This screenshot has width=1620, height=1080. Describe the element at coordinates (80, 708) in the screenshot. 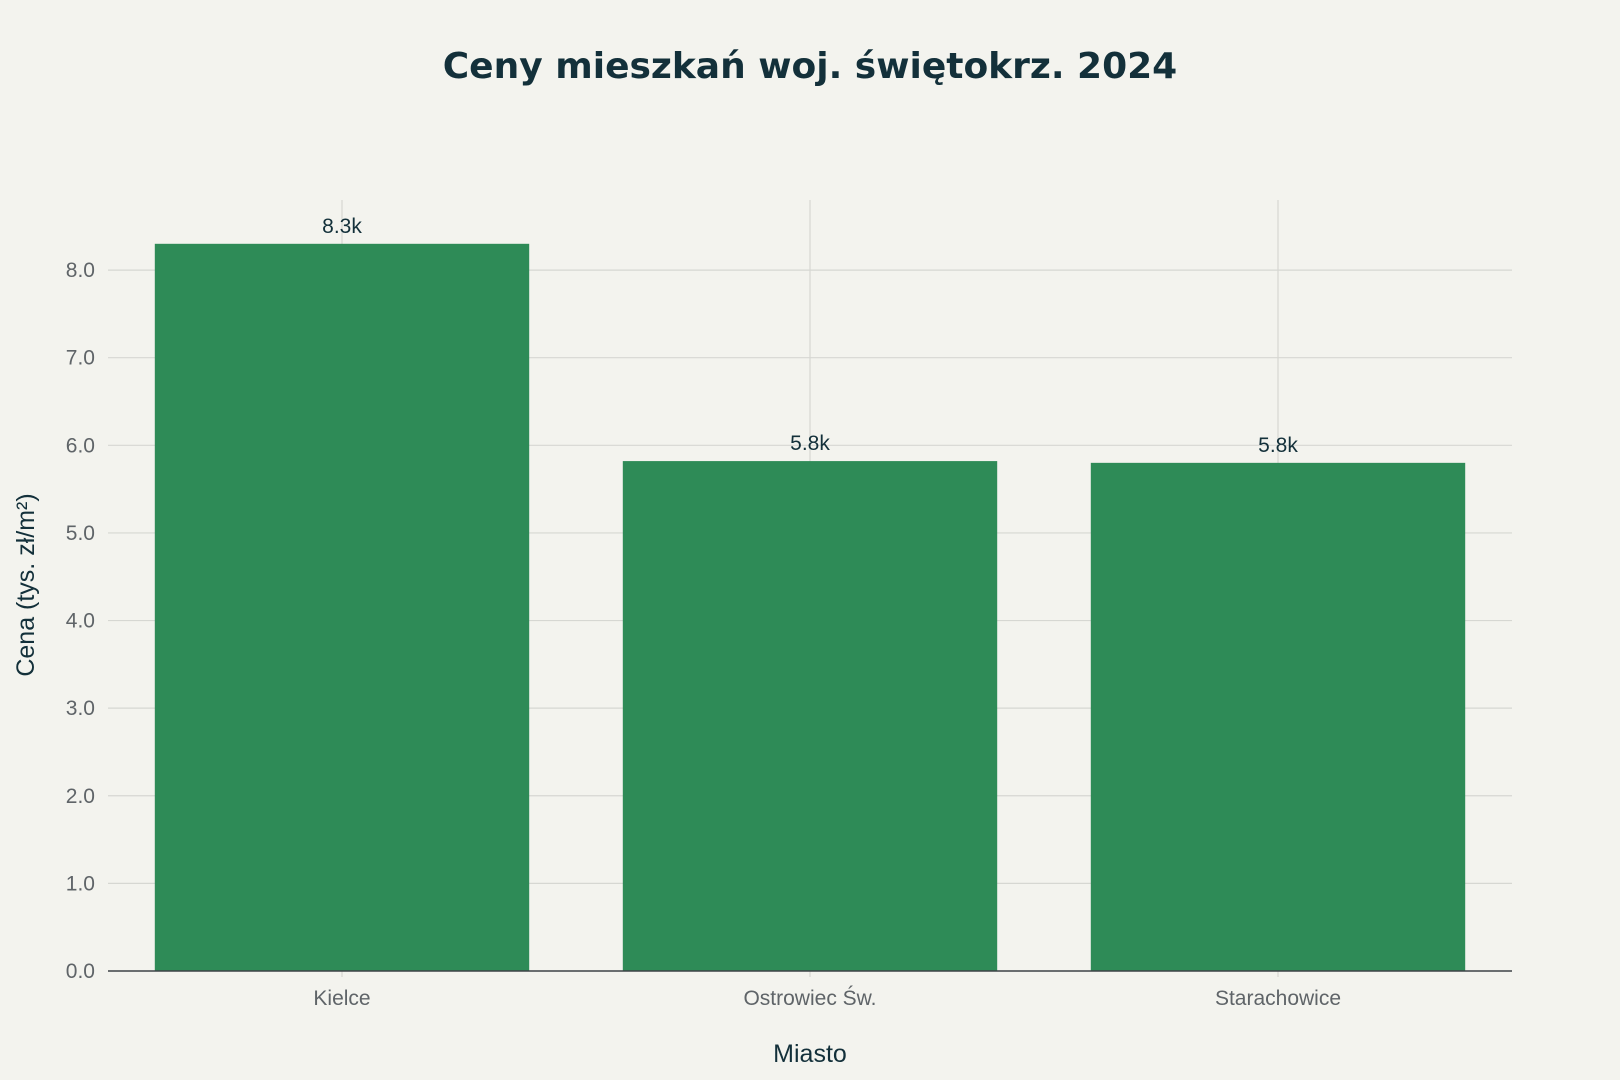

I see `y-tick-label: 3.0` at that location.